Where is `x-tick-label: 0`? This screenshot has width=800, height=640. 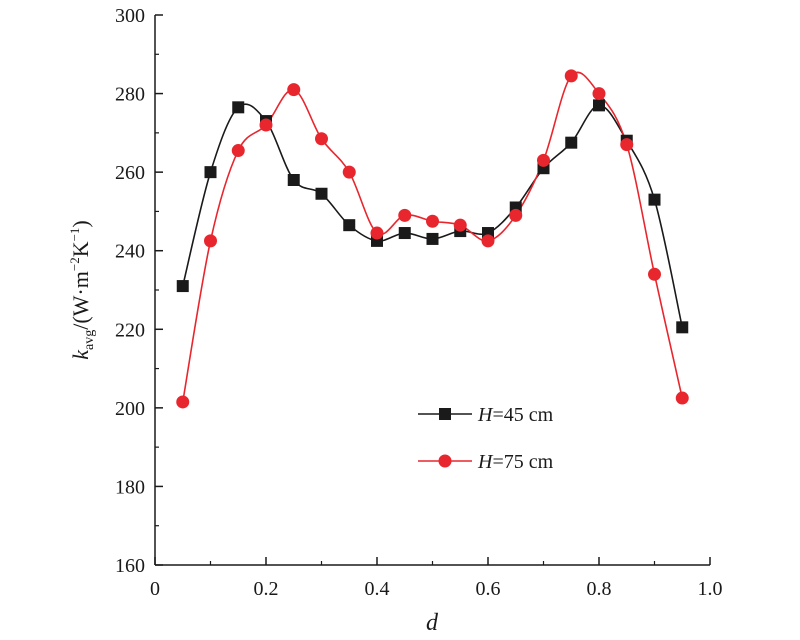
x-tick-label: 0 is located at coordinates (155, 589).